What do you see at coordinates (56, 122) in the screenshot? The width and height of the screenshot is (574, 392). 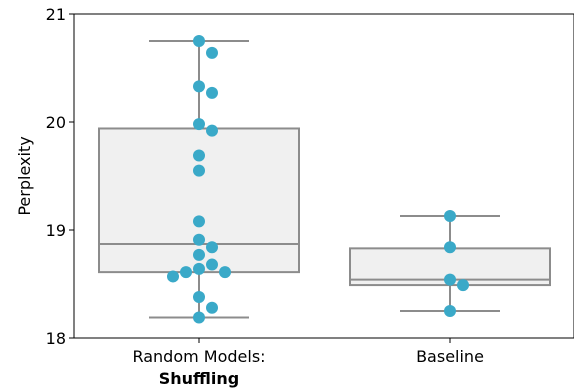 I see `y-tick-label: 20` at bounding box center [56, 122].